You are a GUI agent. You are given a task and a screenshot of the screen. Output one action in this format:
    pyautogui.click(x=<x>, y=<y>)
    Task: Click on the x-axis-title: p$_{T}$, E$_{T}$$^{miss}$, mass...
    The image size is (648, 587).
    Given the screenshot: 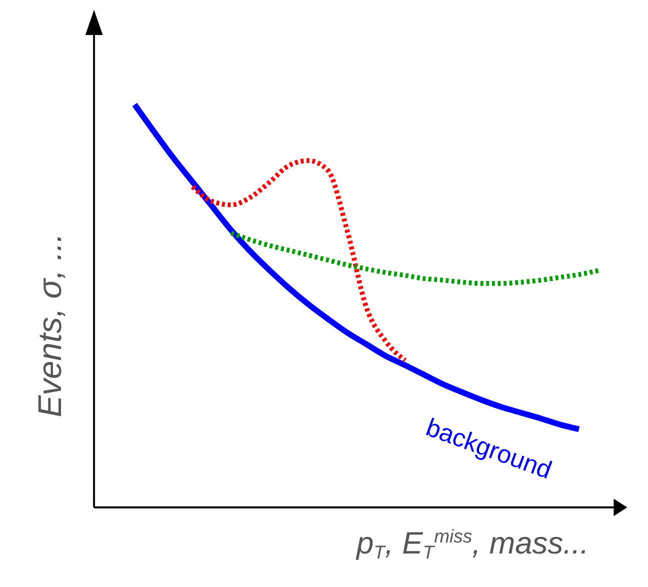 What is the action you would take?
    pyautogui.click(x=472, y=543)
    